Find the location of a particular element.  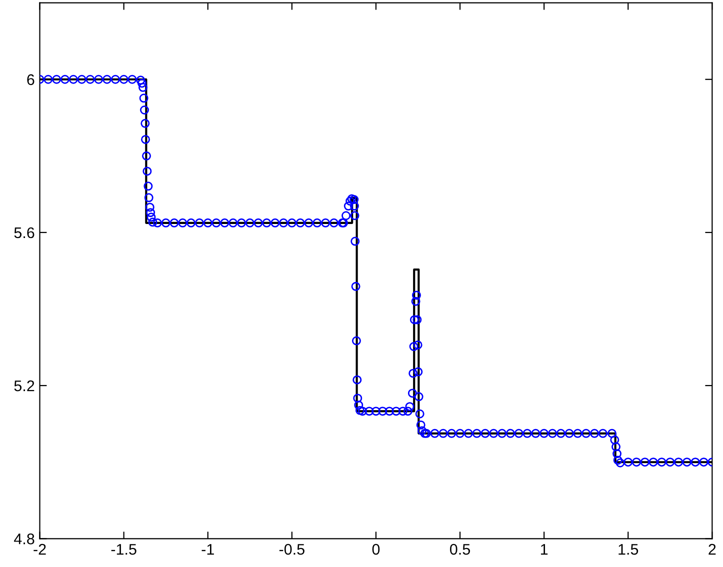

x-tick-label: -1.5 is located at coordinates (123, 549).